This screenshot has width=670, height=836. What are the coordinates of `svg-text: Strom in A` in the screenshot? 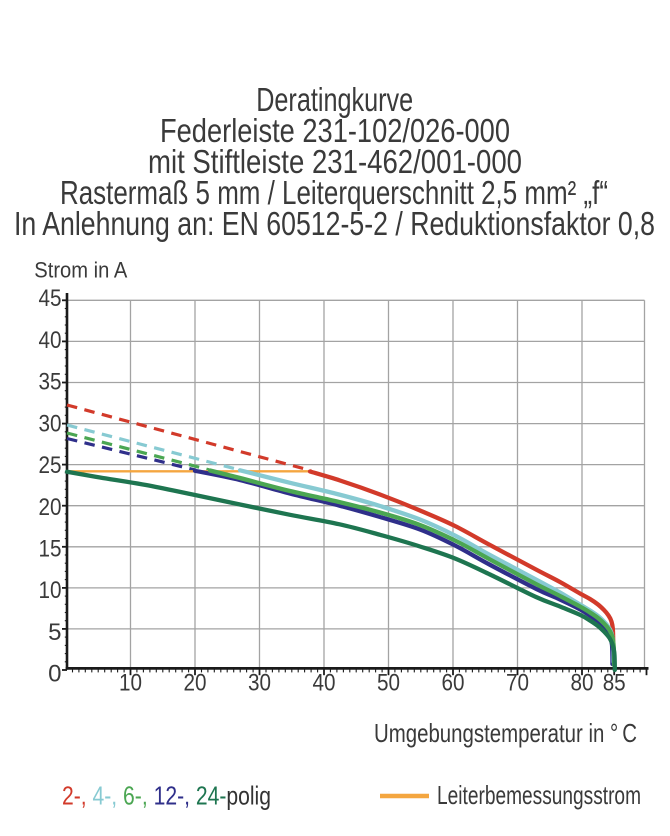 It's located at (80, 270).